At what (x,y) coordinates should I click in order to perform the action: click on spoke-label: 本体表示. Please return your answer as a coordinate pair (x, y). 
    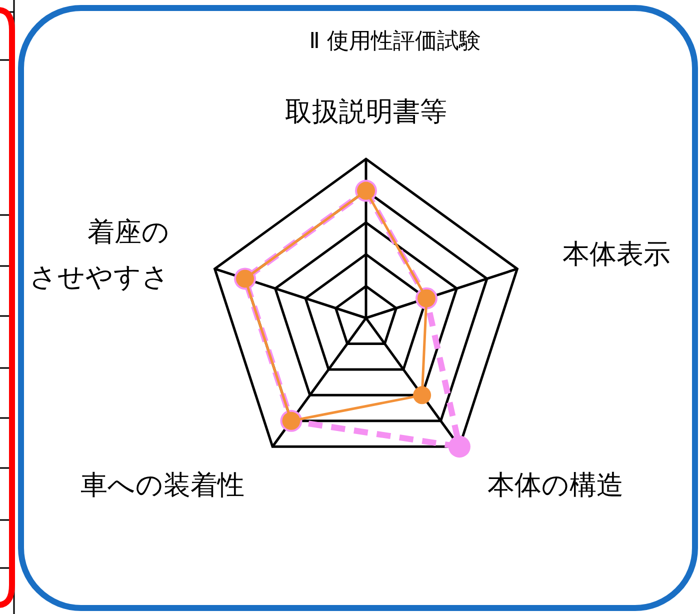
    Looking at the image, I should click on (616, 254).